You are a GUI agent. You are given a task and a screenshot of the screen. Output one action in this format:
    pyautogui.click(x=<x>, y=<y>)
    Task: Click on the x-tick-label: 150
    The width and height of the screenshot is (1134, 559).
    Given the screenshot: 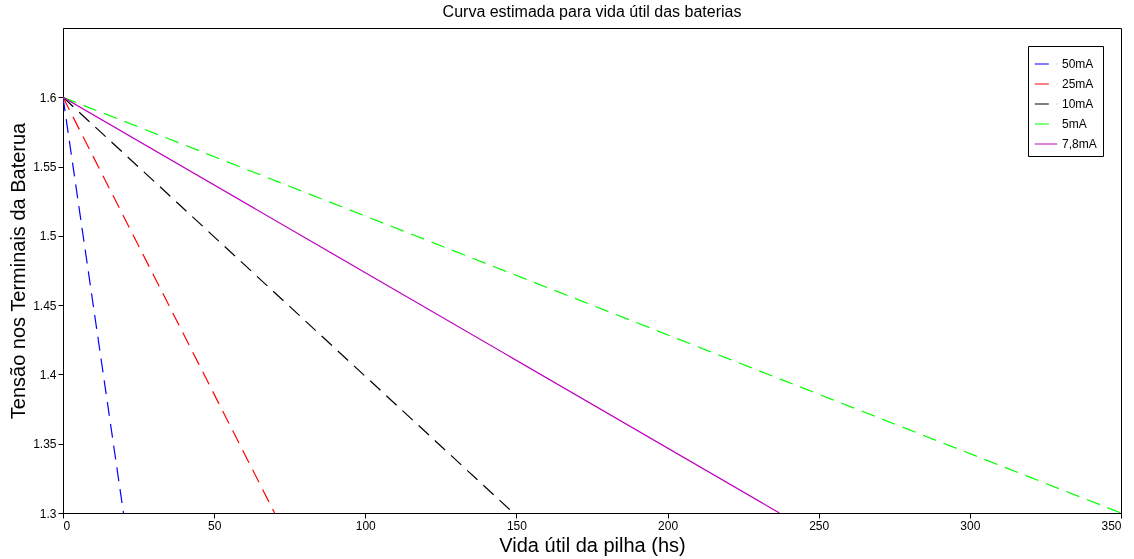 What is the action you would take?
    pyautogui.click(x=517, y=525)
    